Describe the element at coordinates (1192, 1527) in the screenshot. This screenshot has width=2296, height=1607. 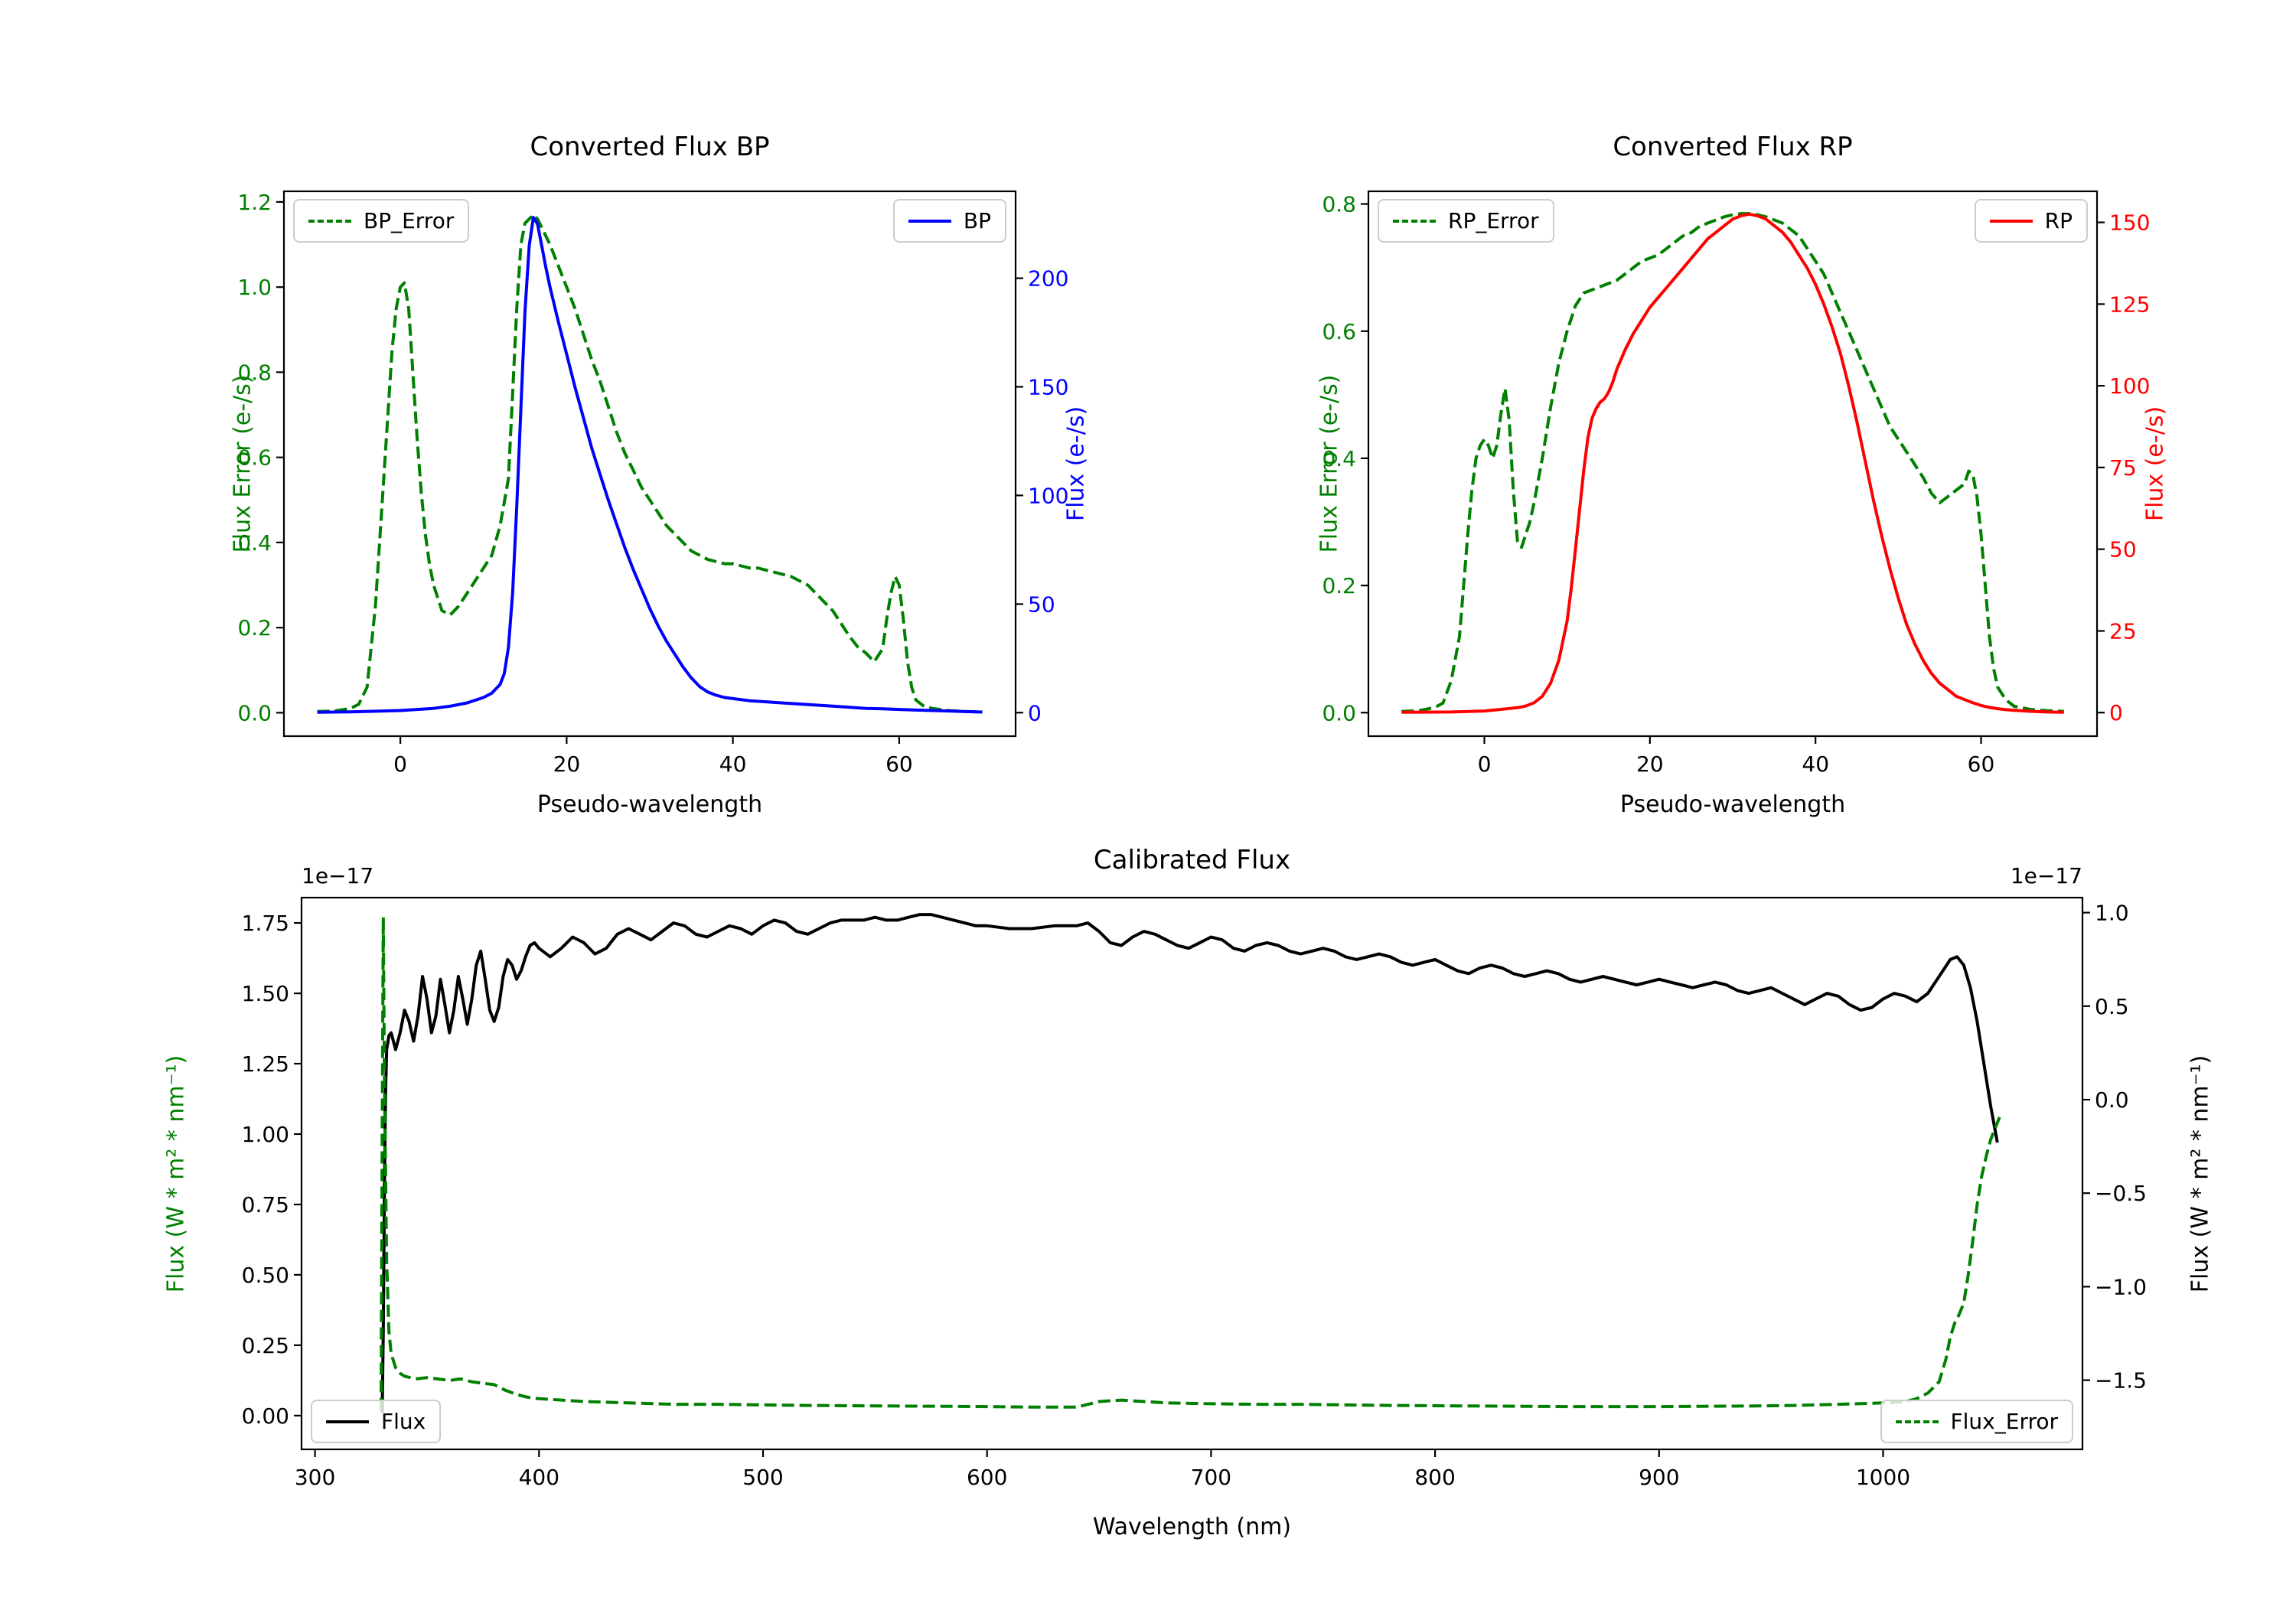
I see `cal-xlabel: Wavelength (nm)` at that location.